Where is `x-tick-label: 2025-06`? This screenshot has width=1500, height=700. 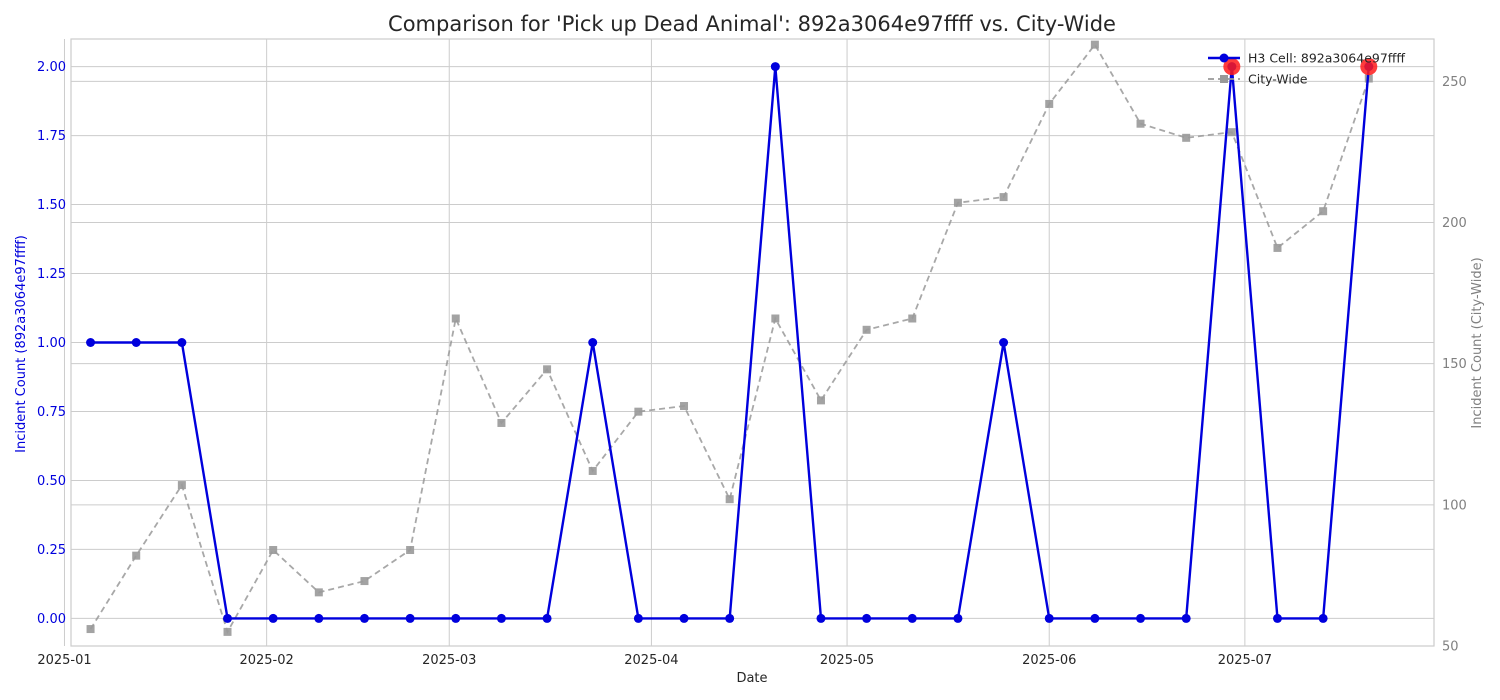 x-tick-label: 2025-06 is located at coordinates (1049, 660).